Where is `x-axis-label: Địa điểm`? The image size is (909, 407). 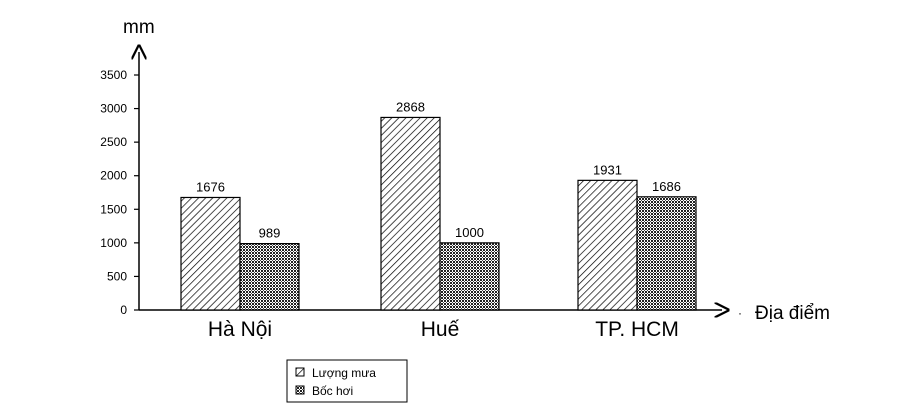
x-axis-label: Địa điểm is located at coordinates (792, 313).